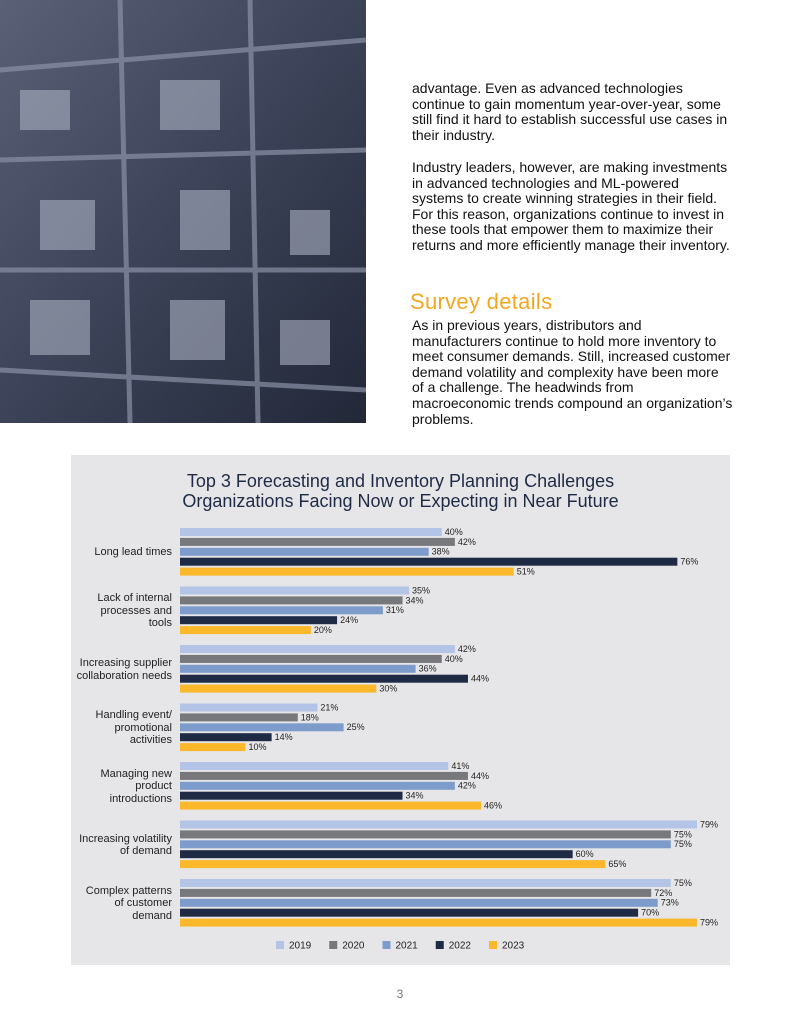 The width and height of the screenshot is (800, 1035). Describe the element at coordinates (460, 946) in the screenshot. I see `legend-label: 2022` at that location.